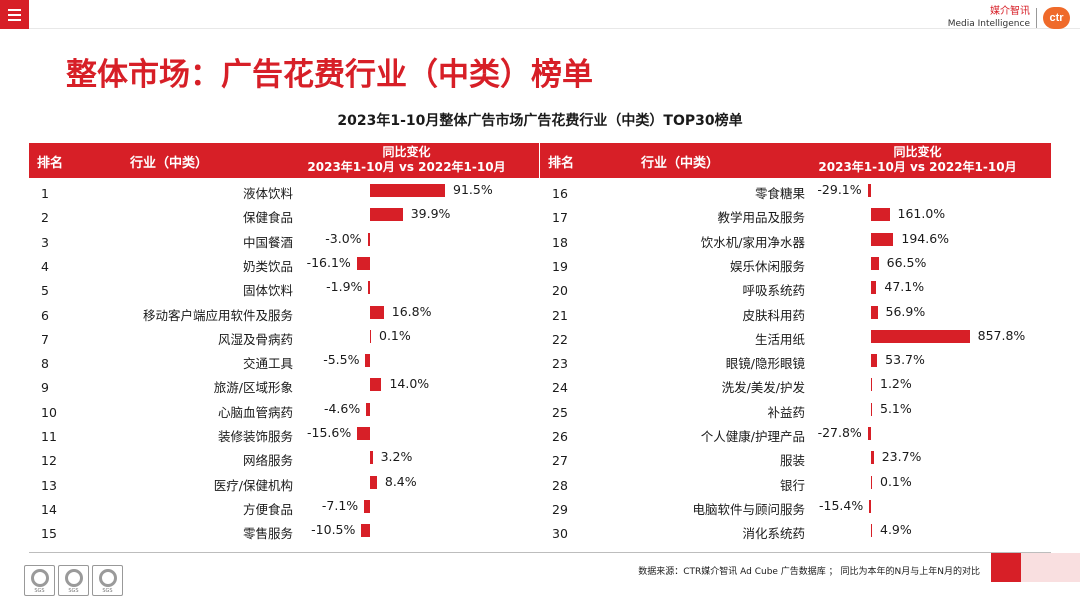 This screenshot has height=608, width=1080. I want to click on yoy-value-label: -5.5%, so click(341, 360).